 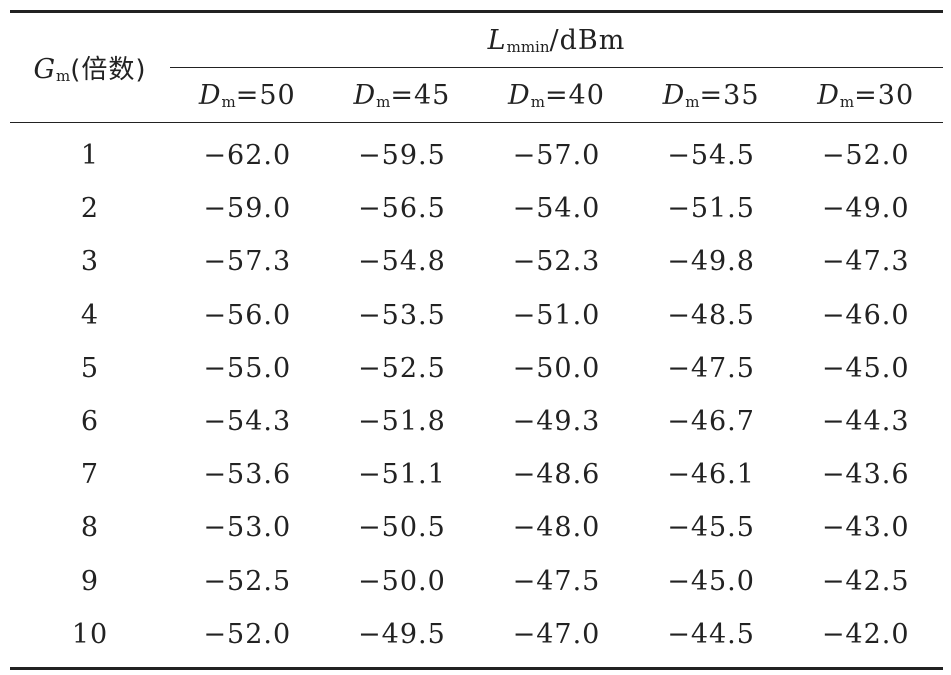 I want to click on gm-symbol: G, so click(x=45, y=69).